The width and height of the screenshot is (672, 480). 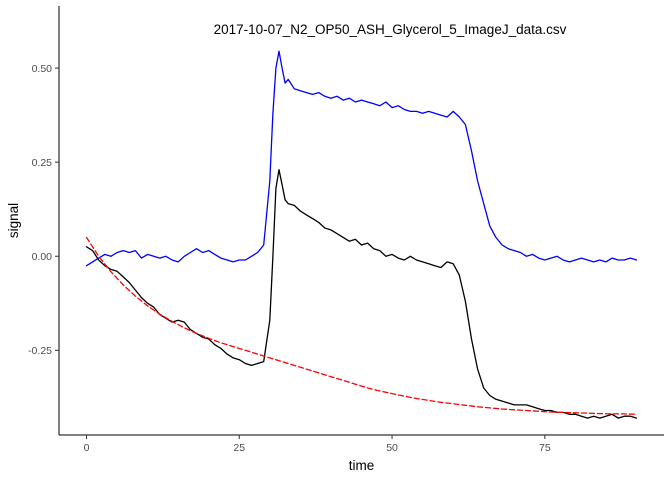 I want to click on y-tick-label: 0.50, so click(x=42, y=69).